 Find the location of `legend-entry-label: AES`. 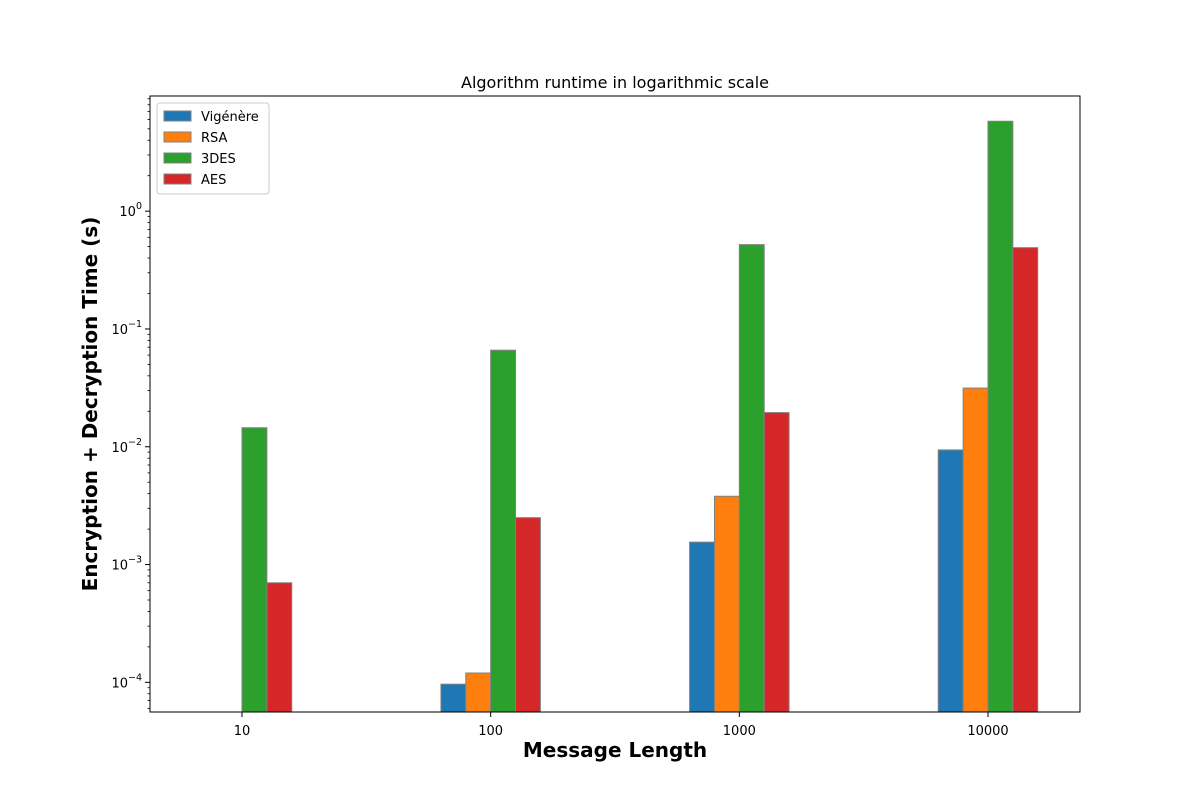

legend-entry-label: AES is located at coordinates (213, 180).